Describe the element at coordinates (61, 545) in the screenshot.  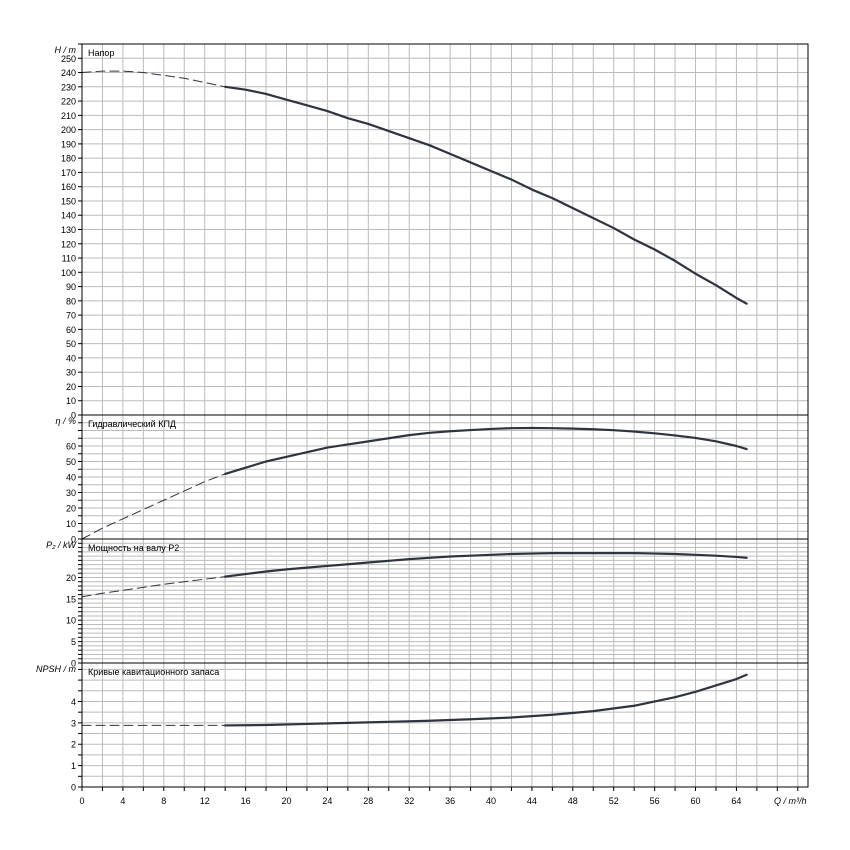
I see `power-y-axis-label: P₂ / kW` at that location.